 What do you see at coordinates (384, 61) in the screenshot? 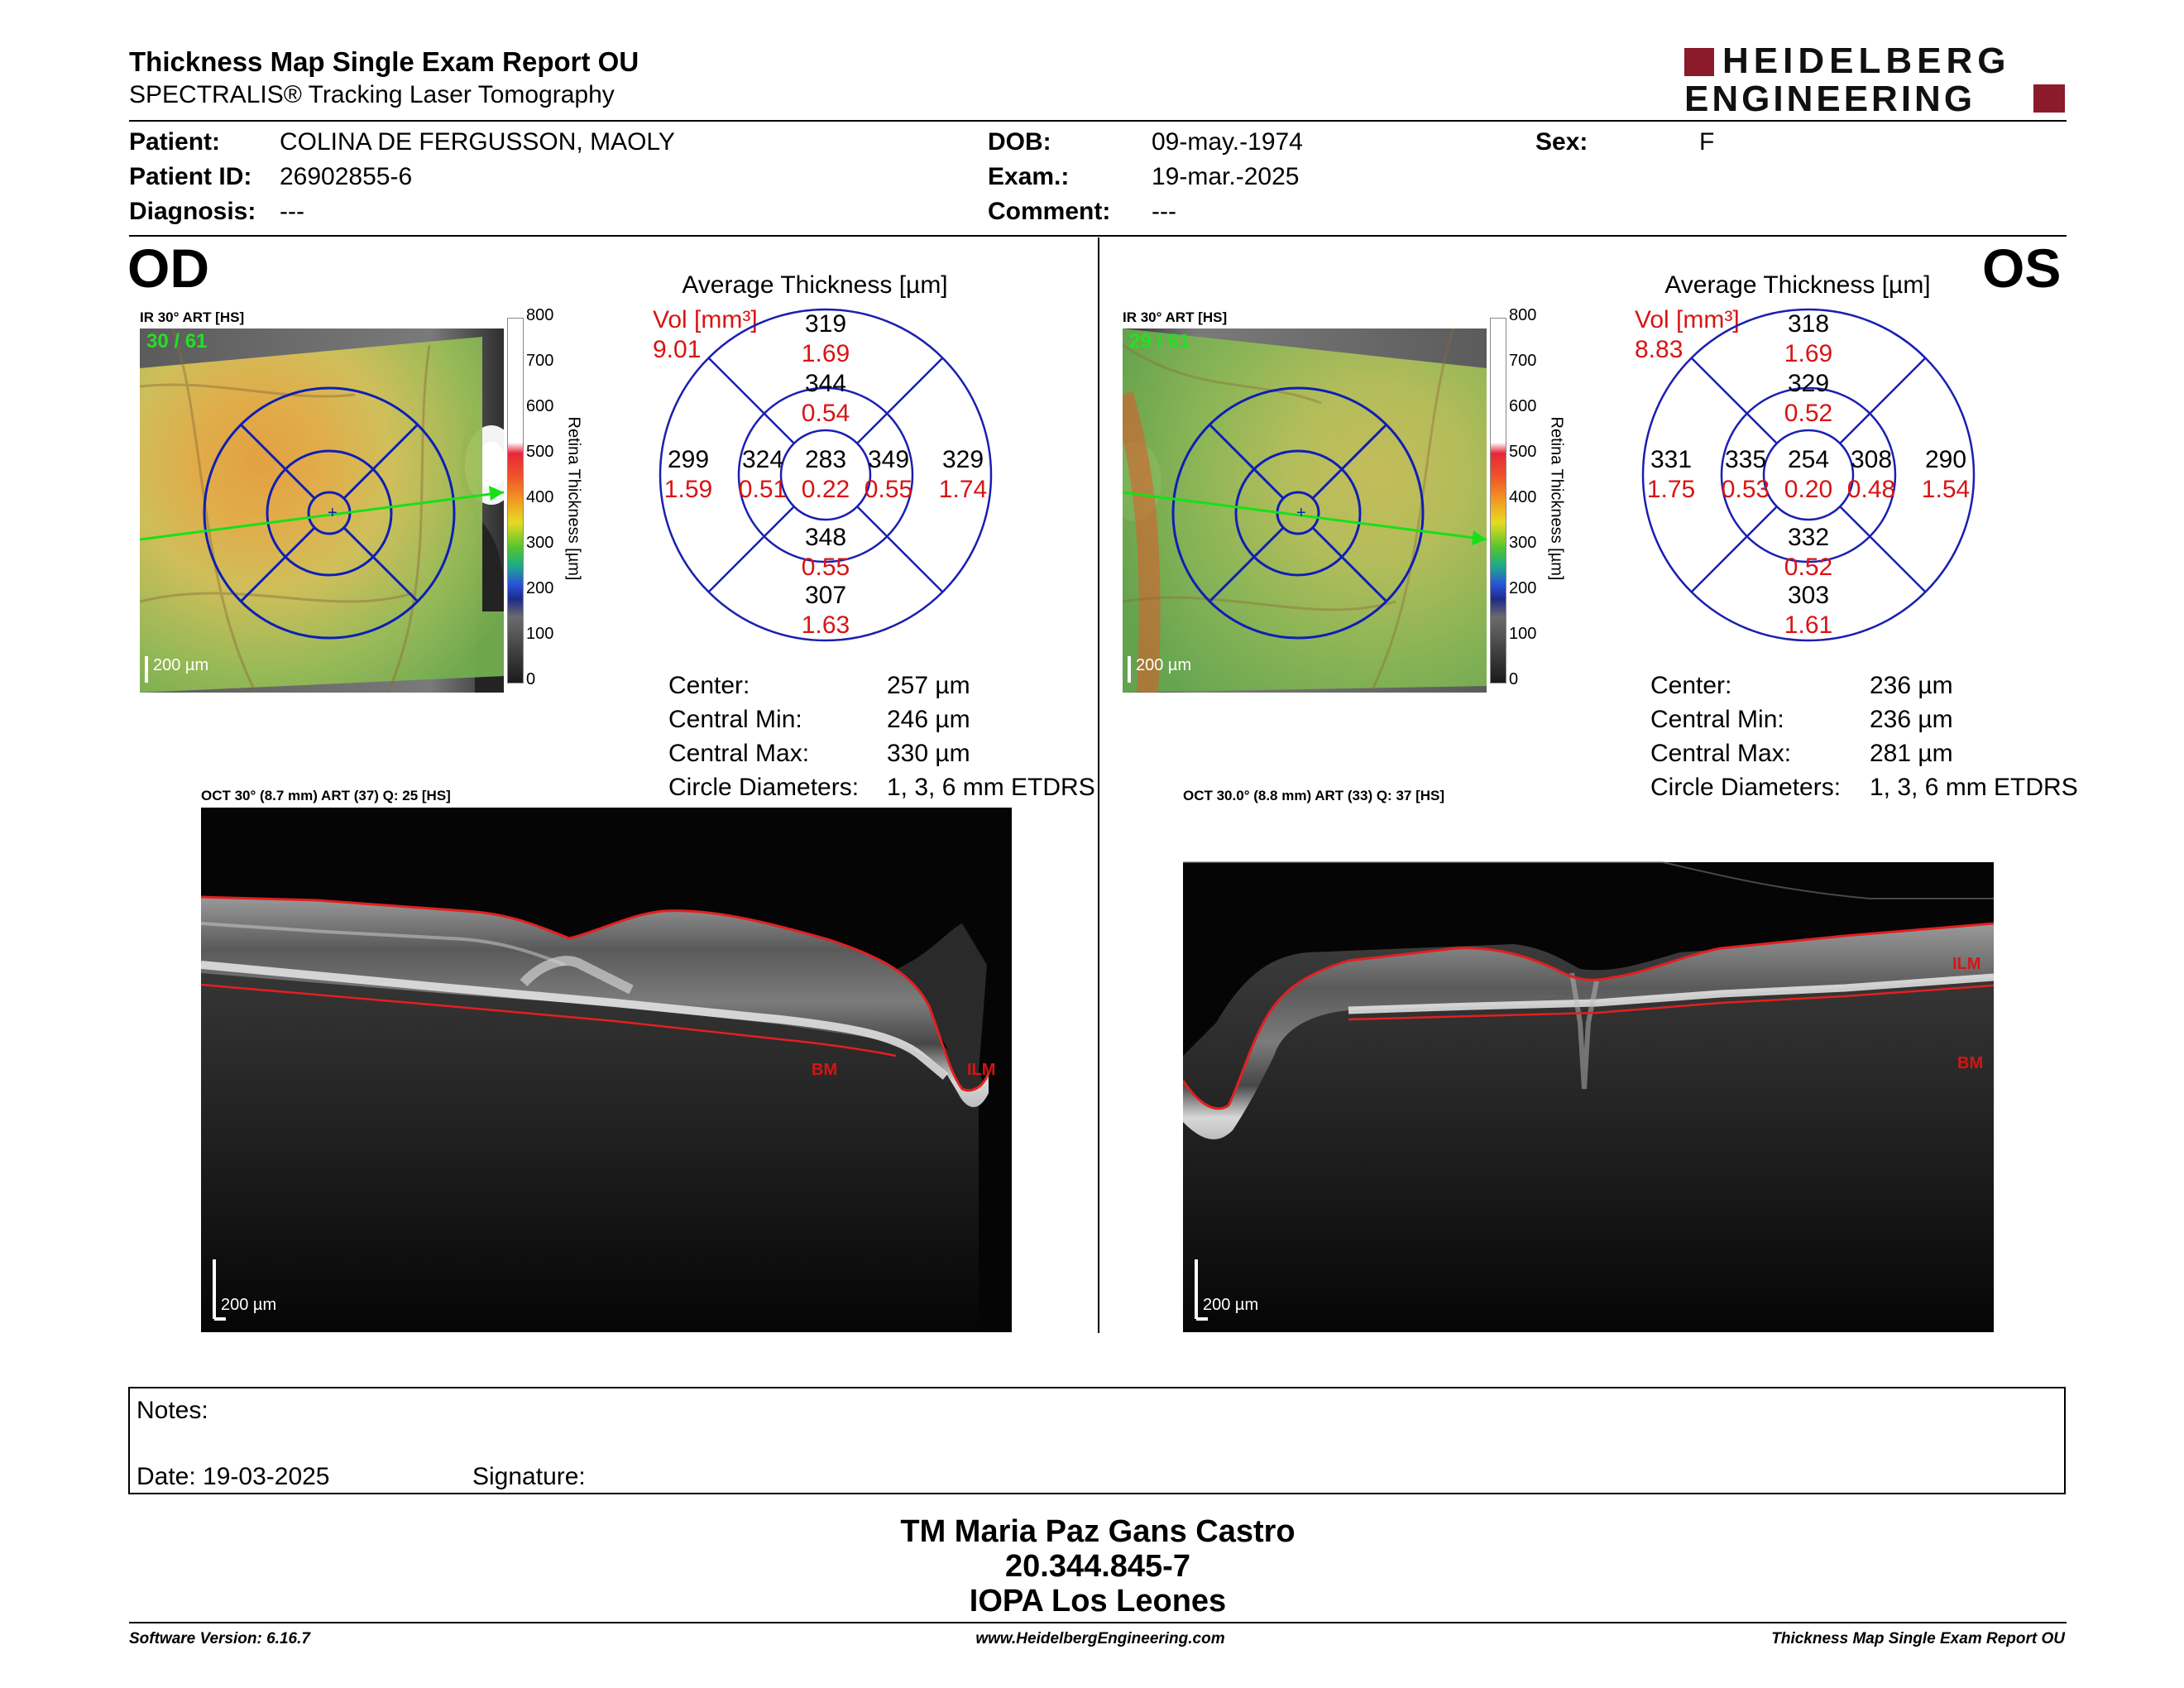
I see `report-title: Thickness Map Single Exam Report OU` at bounding box center [384, 61].